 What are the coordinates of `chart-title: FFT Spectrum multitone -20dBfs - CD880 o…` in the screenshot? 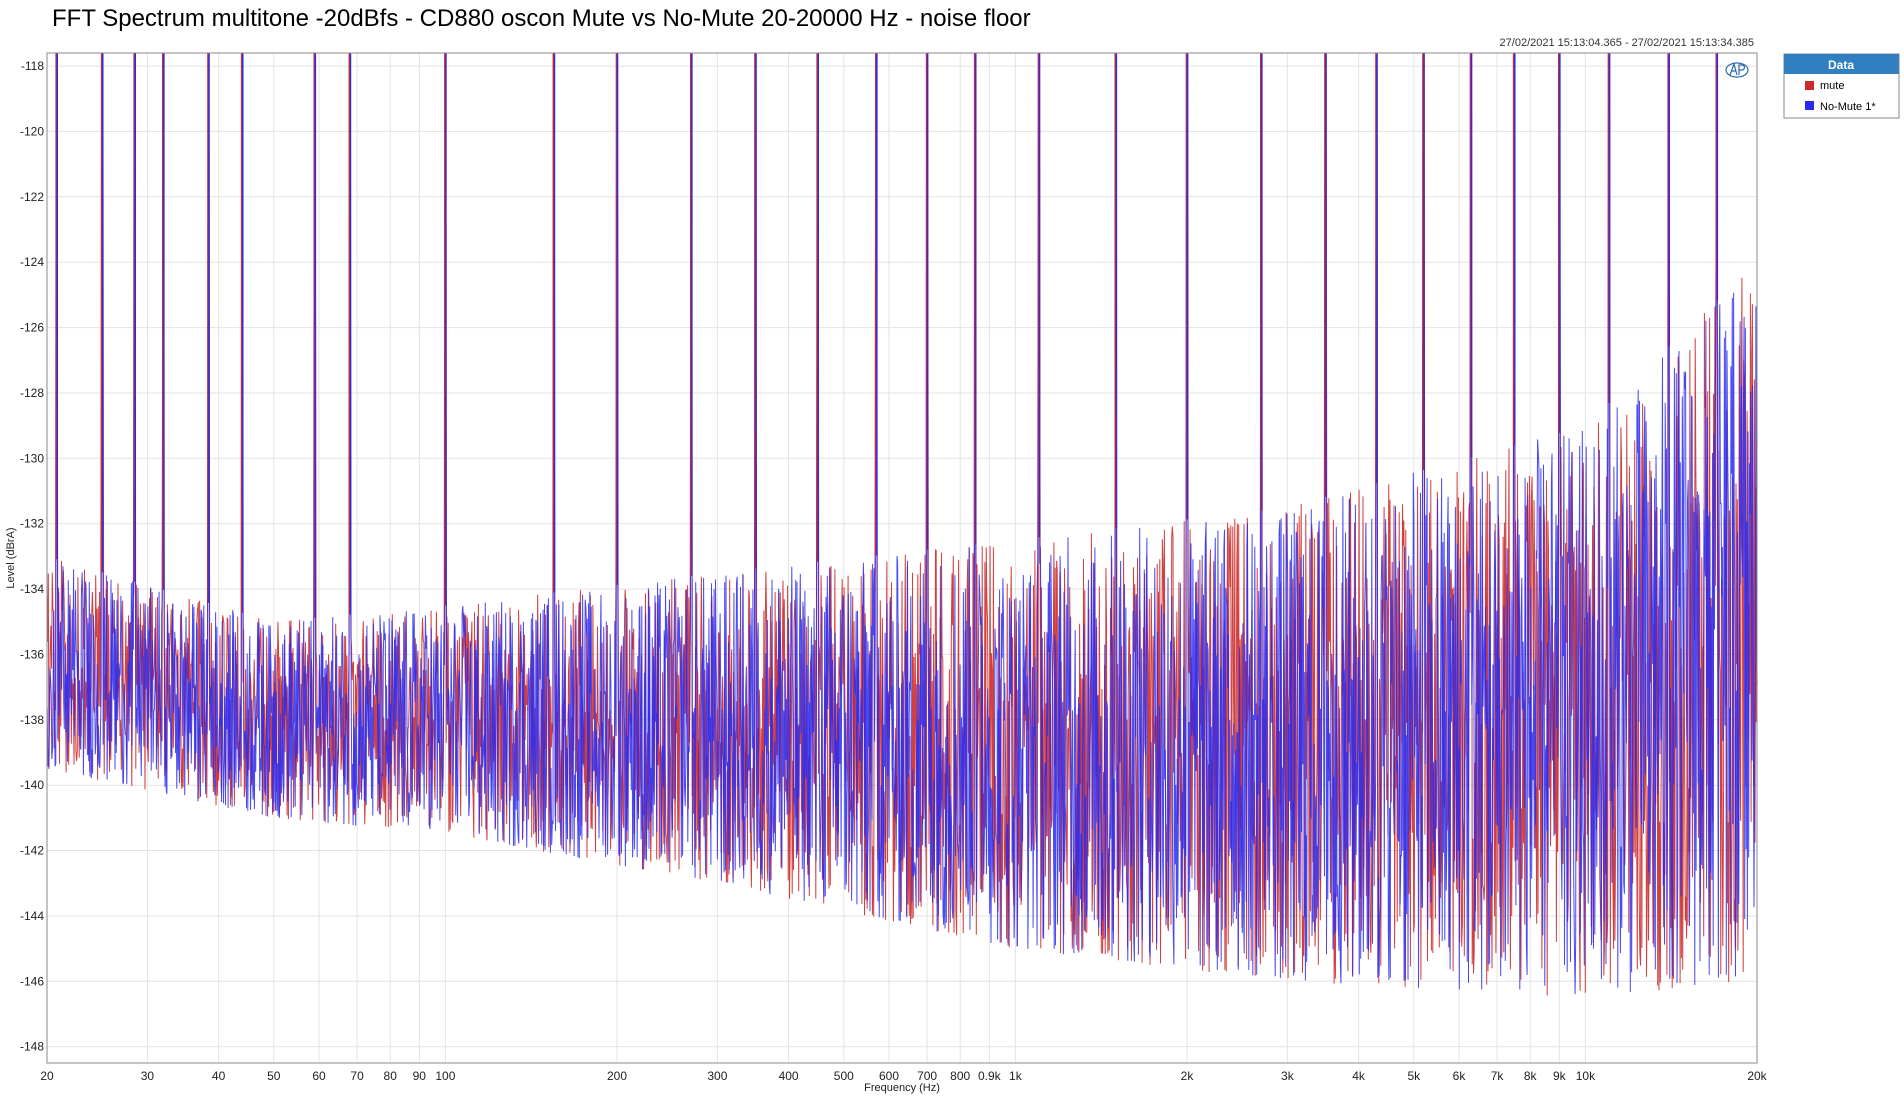 It's located at (541, 18).